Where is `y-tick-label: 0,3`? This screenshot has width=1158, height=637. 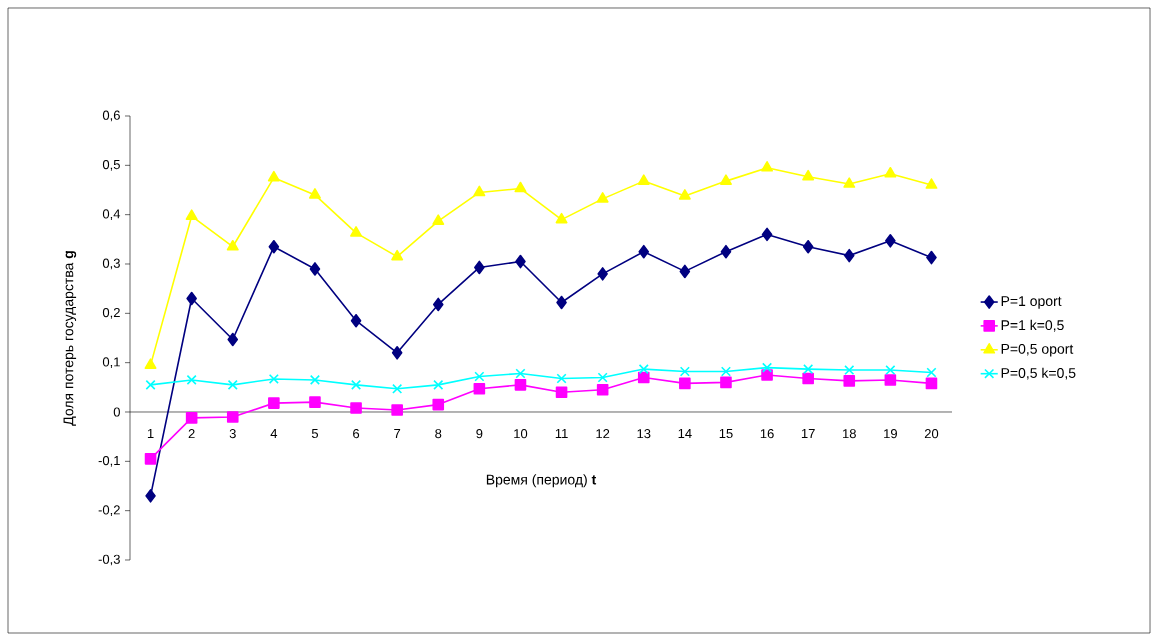
y-tick-label: 0,3 is located at coordinates (111, 264).